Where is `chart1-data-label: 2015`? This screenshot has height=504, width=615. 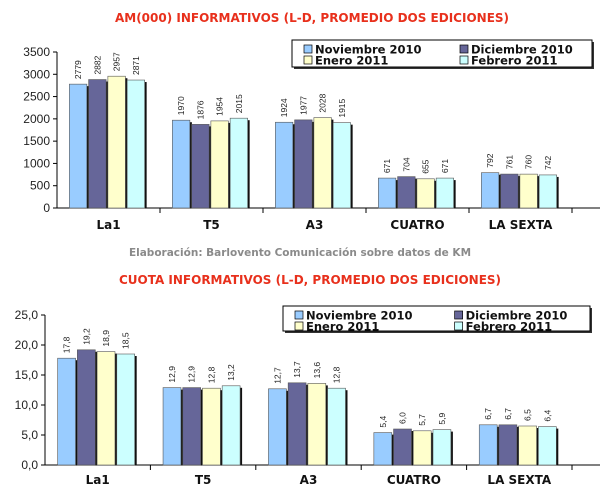 chart1-data-label: 2015 is located at coordinates (239, 103).